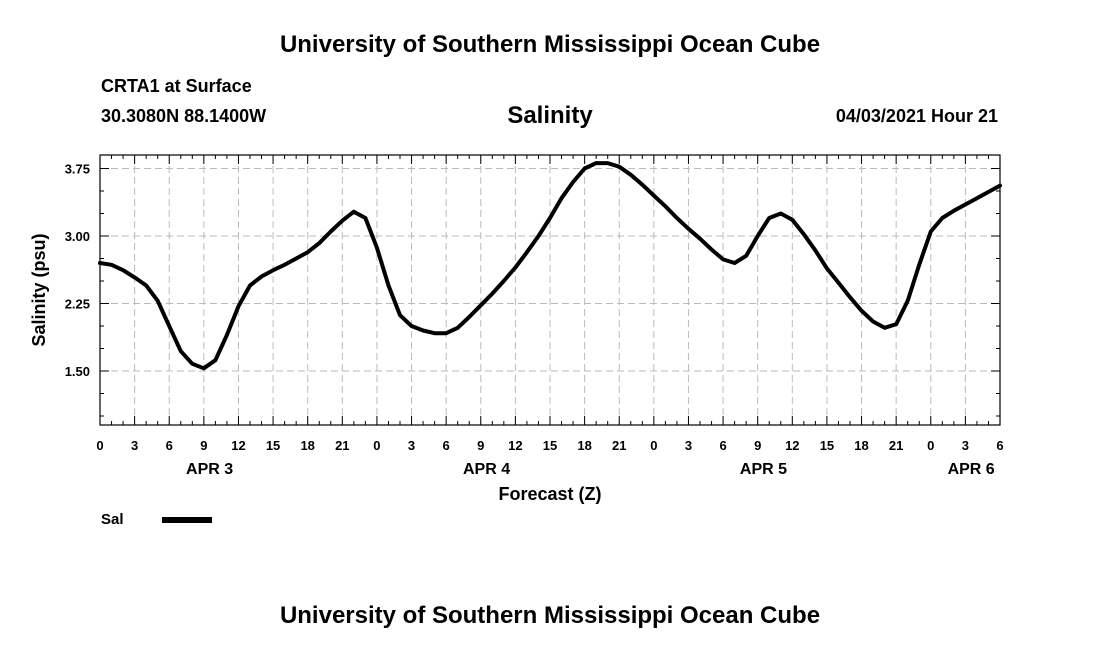  What do you see at coordinates (39, 289) in the screenshot?
I see `y-axis-label: Salinity (psu)` at bounding box center [39, 289].